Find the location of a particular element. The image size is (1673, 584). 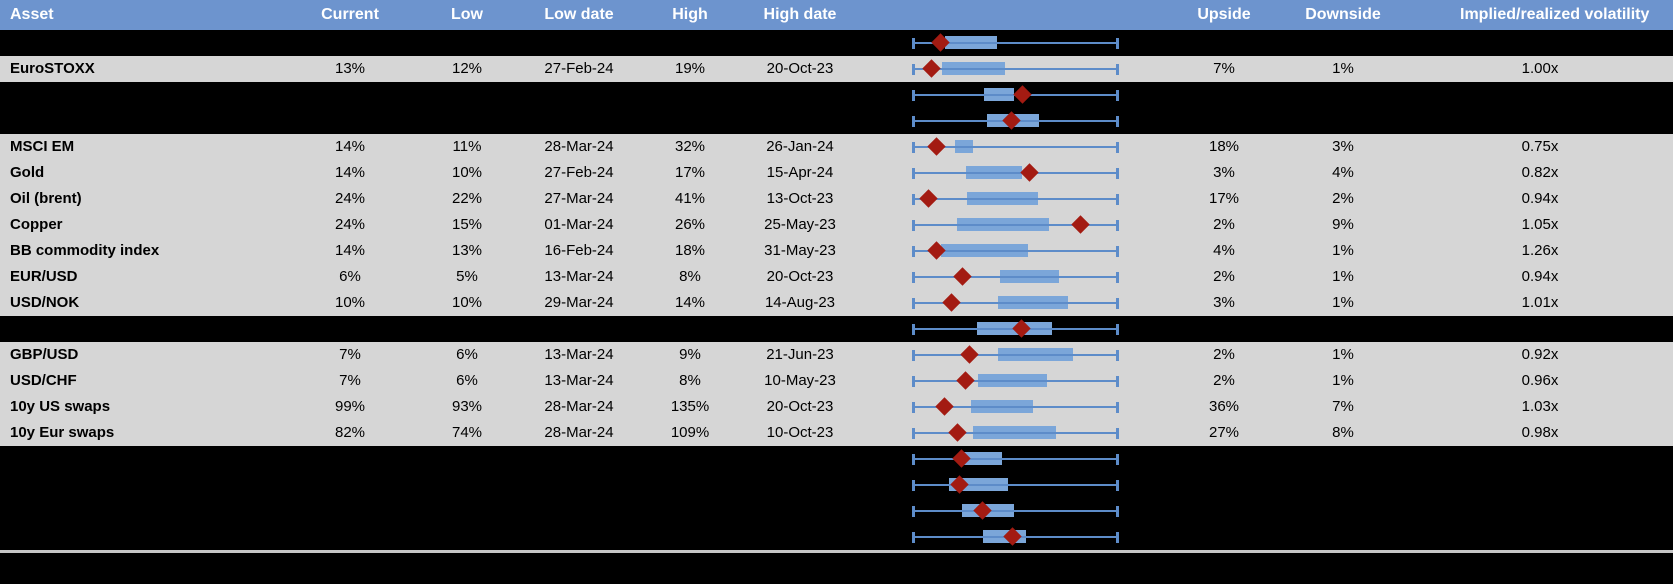

asset-label: BB commodity index is located at coordinates (85, 250).